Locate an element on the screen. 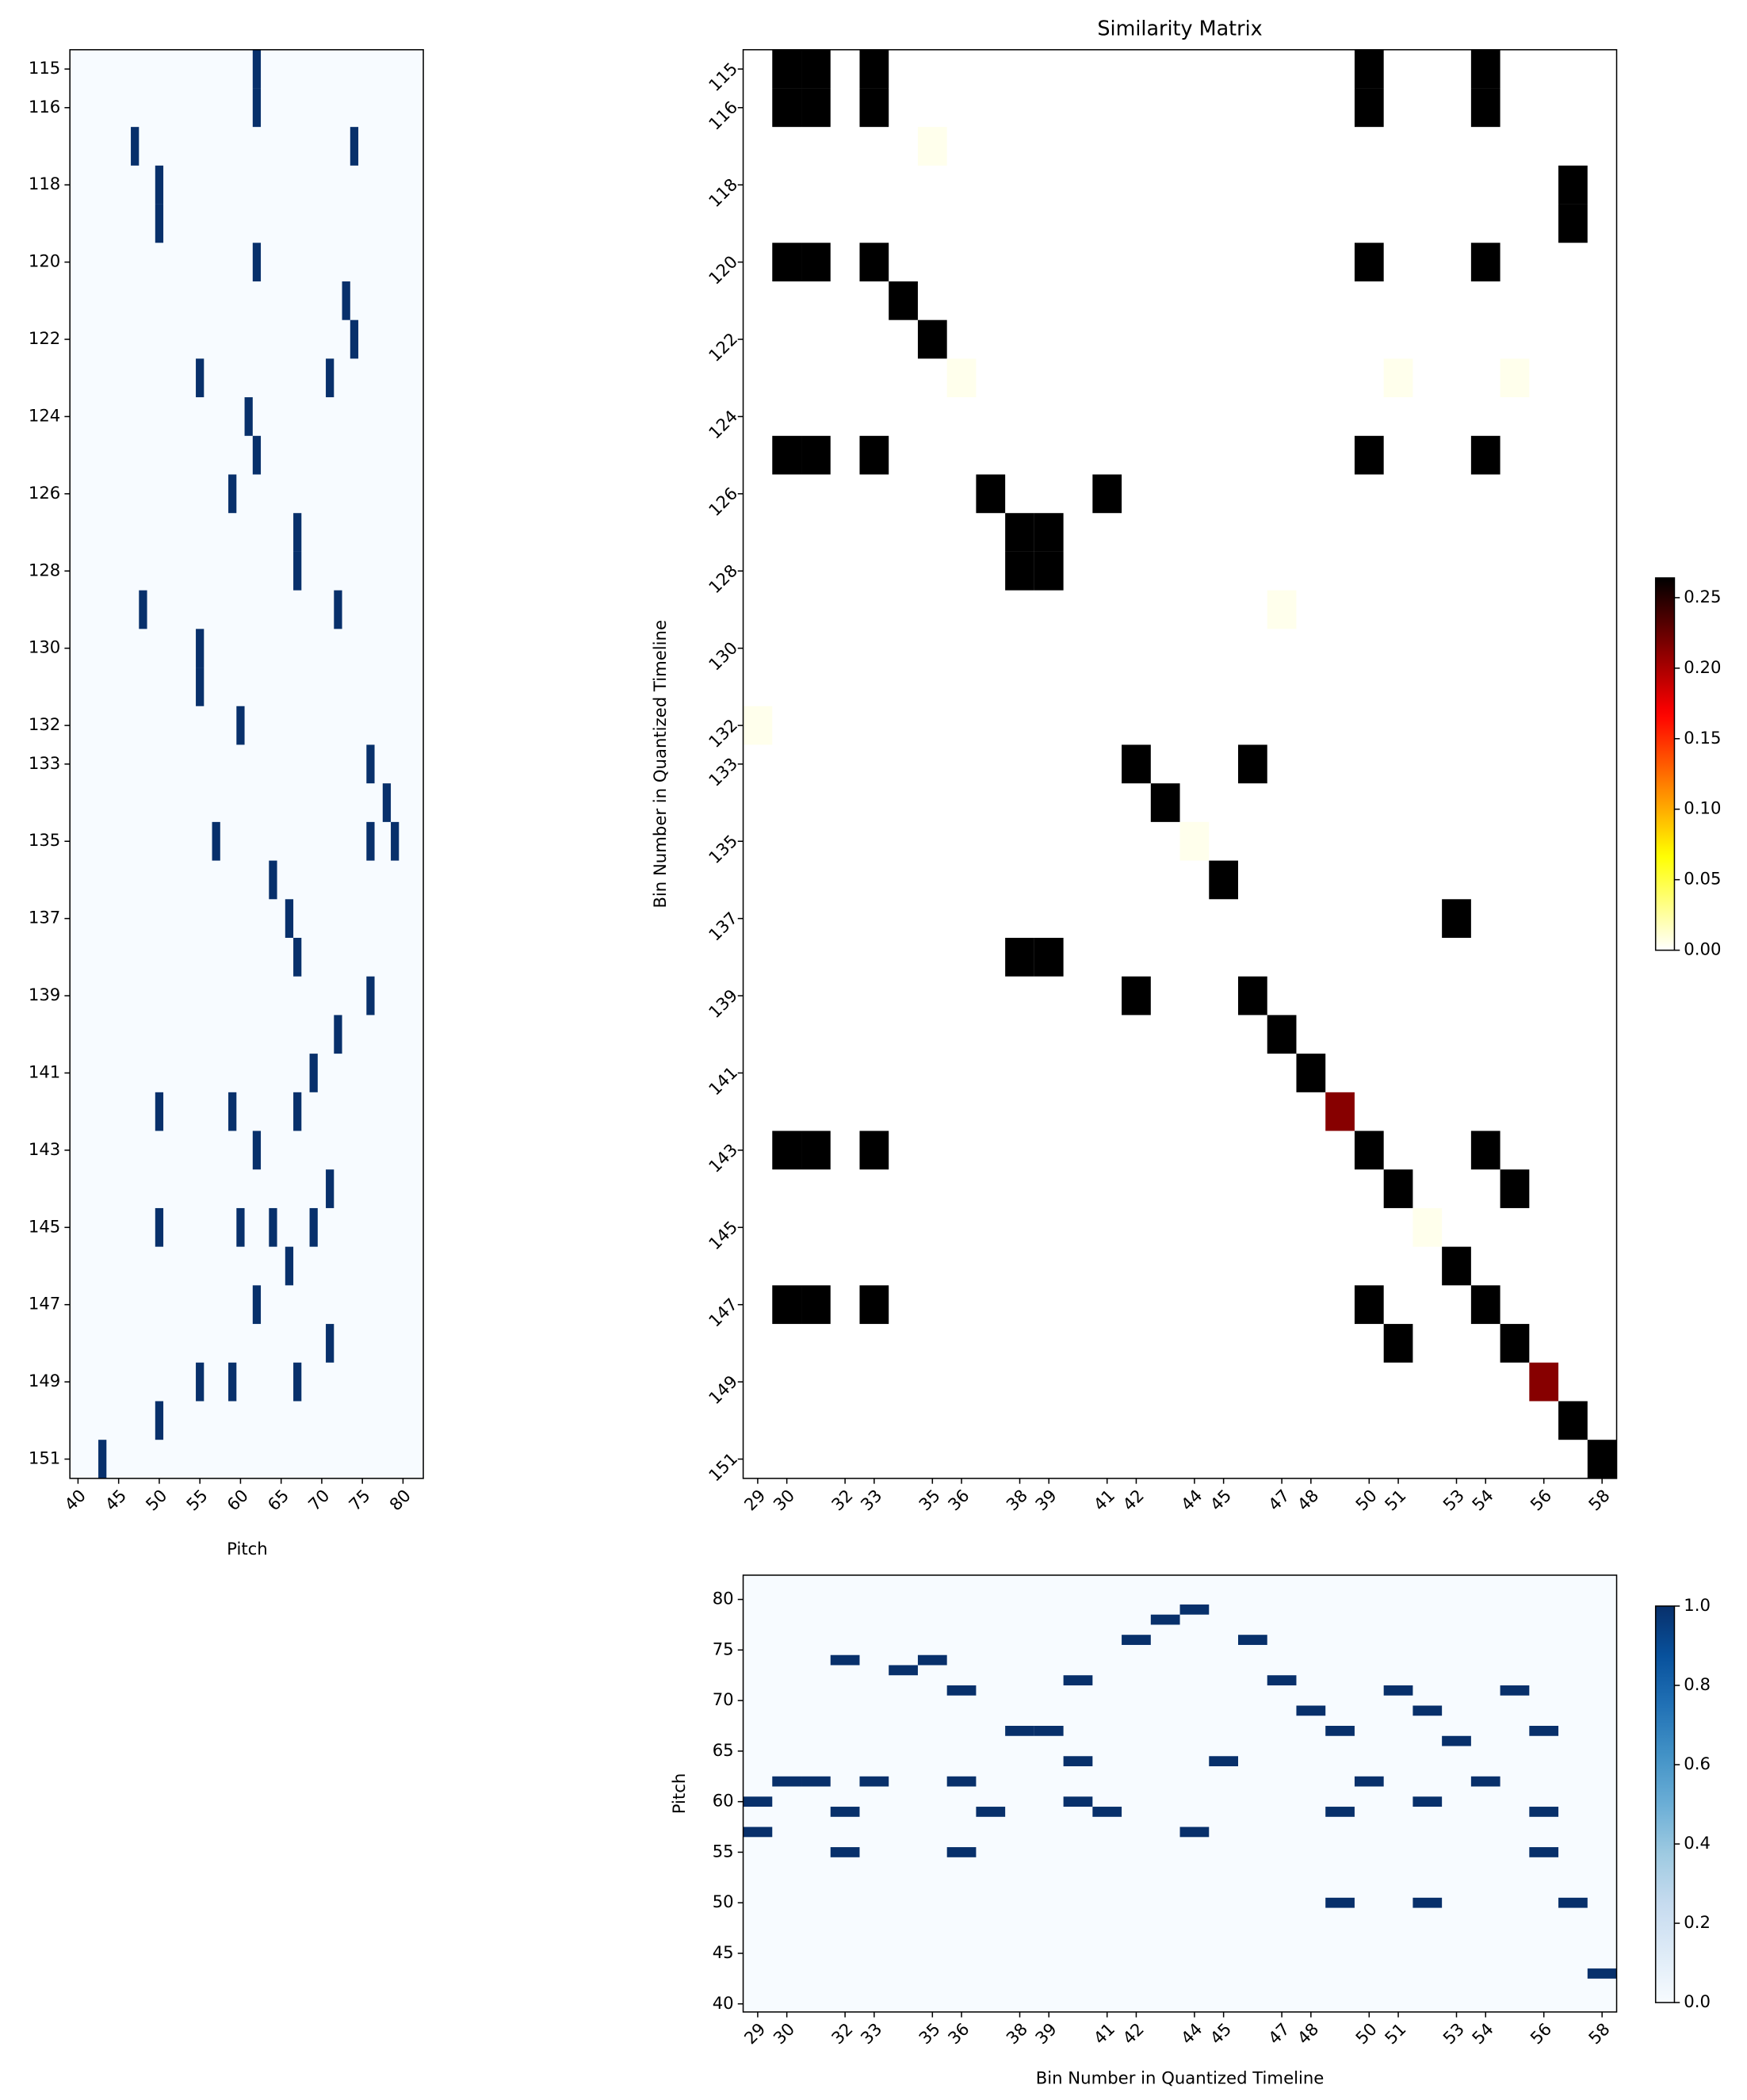  x-tick-label: 70 is located at coordinates (319, 1500).